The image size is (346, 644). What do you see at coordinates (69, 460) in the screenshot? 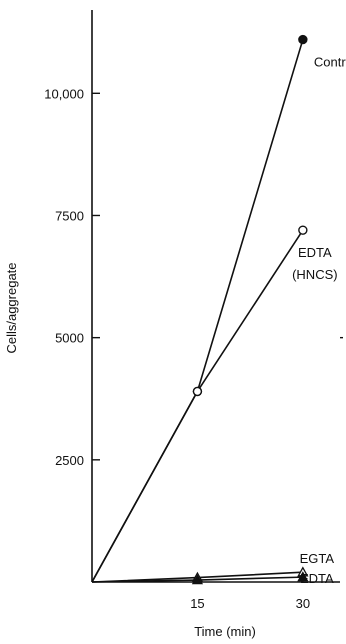
I see `y-tick-label: 2500` at bounding box center [69, 460].